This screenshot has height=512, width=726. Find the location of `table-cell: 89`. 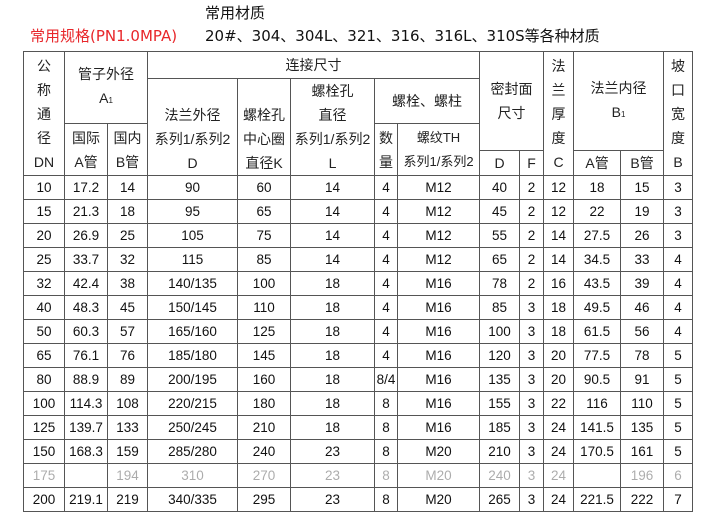

table-cell: 89 is located at coordinates (127, 379).